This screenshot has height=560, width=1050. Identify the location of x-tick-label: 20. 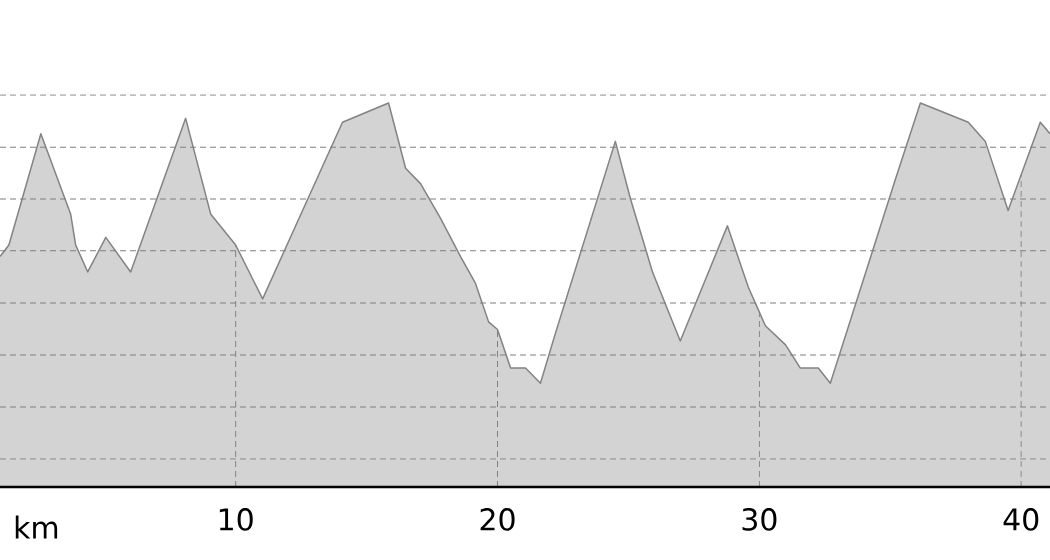
(497, 519).